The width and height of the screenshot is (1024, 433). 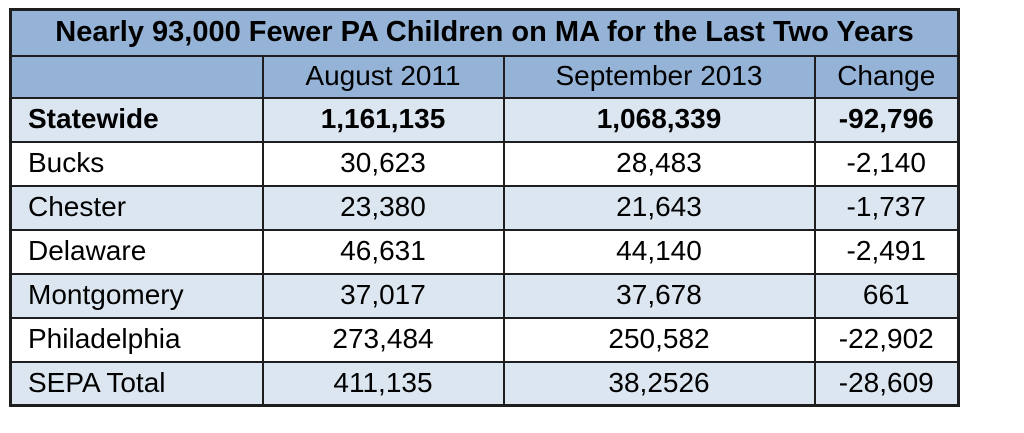 I want to click on col-header-change: Change, so click(x=886, y=76).